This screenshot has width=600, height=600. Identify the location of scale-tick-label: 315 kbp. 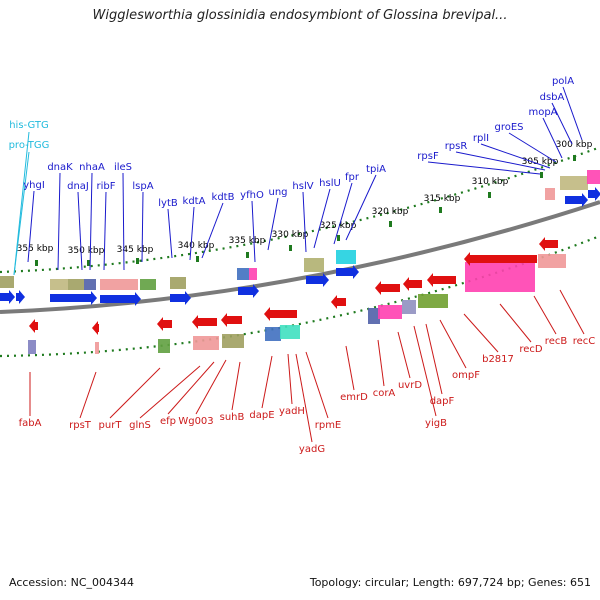
(442, 199).